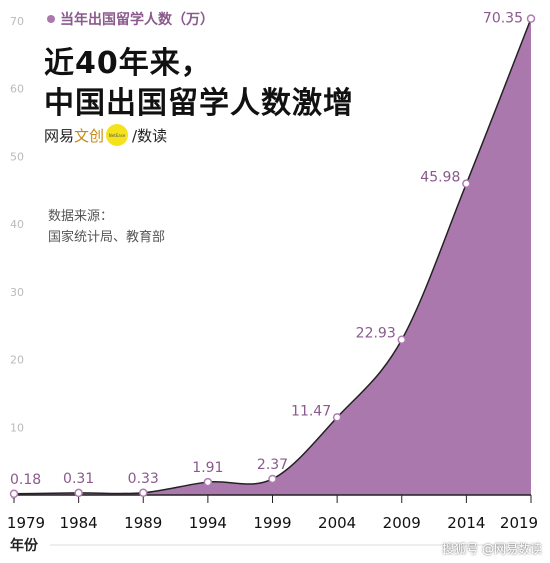 The image size is (550, 563). Describe the element at coordinates (51, 19) in the screenshot. I see `legend-marker` at that location.